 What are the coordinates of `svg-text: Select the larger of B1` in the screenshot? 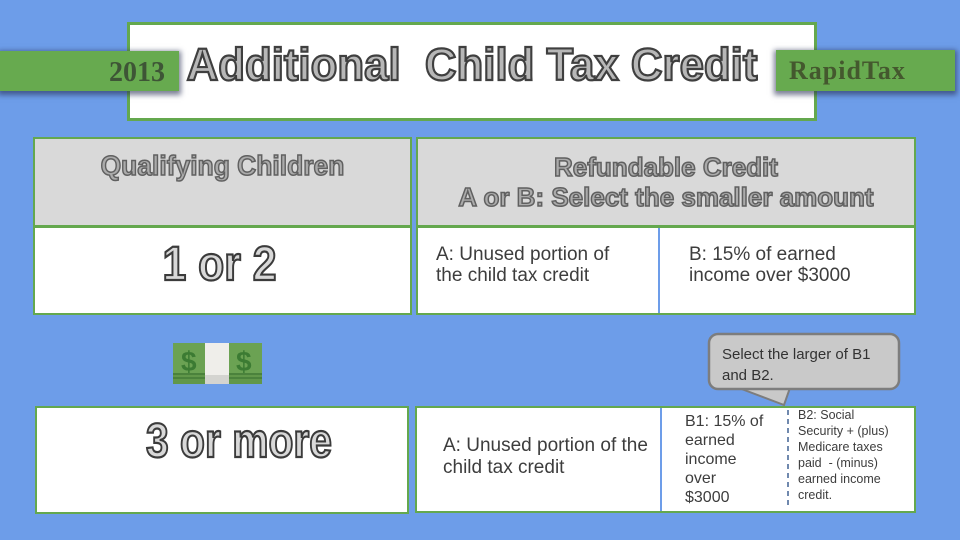 It's located at (796, 354).